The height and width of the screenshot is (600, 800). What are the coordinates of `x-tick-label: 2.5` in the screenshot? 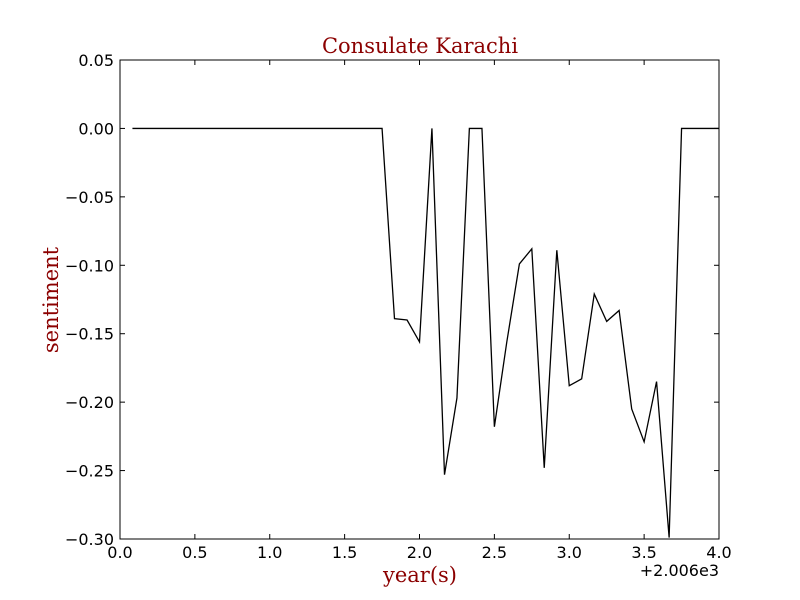 It's located at (494, 552).